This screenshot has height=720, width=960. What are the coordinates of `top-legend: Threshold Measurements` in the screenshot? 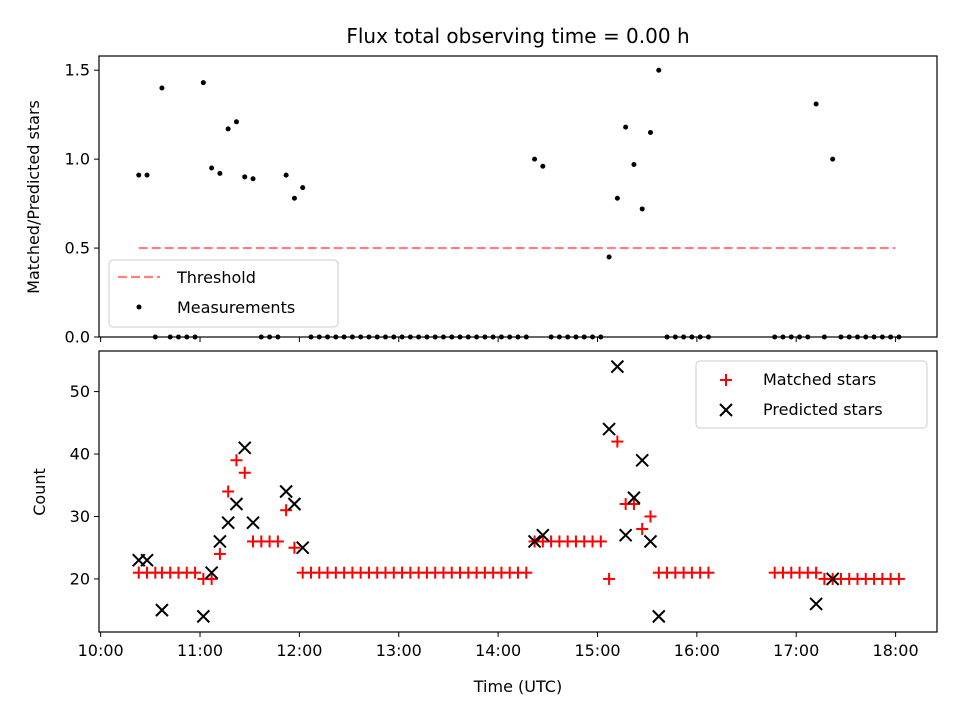 It's located at (223, 293).